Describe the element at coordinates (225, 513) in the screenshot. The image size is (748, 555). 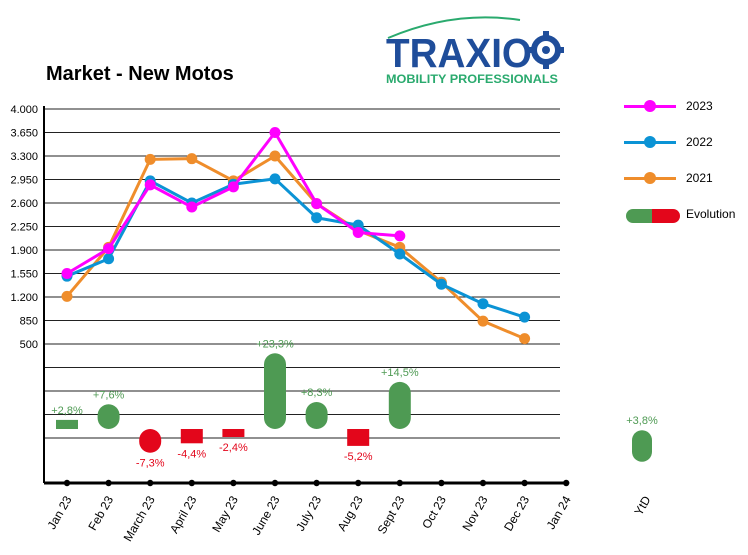
I see `x-tick-label: May 23` at that location.